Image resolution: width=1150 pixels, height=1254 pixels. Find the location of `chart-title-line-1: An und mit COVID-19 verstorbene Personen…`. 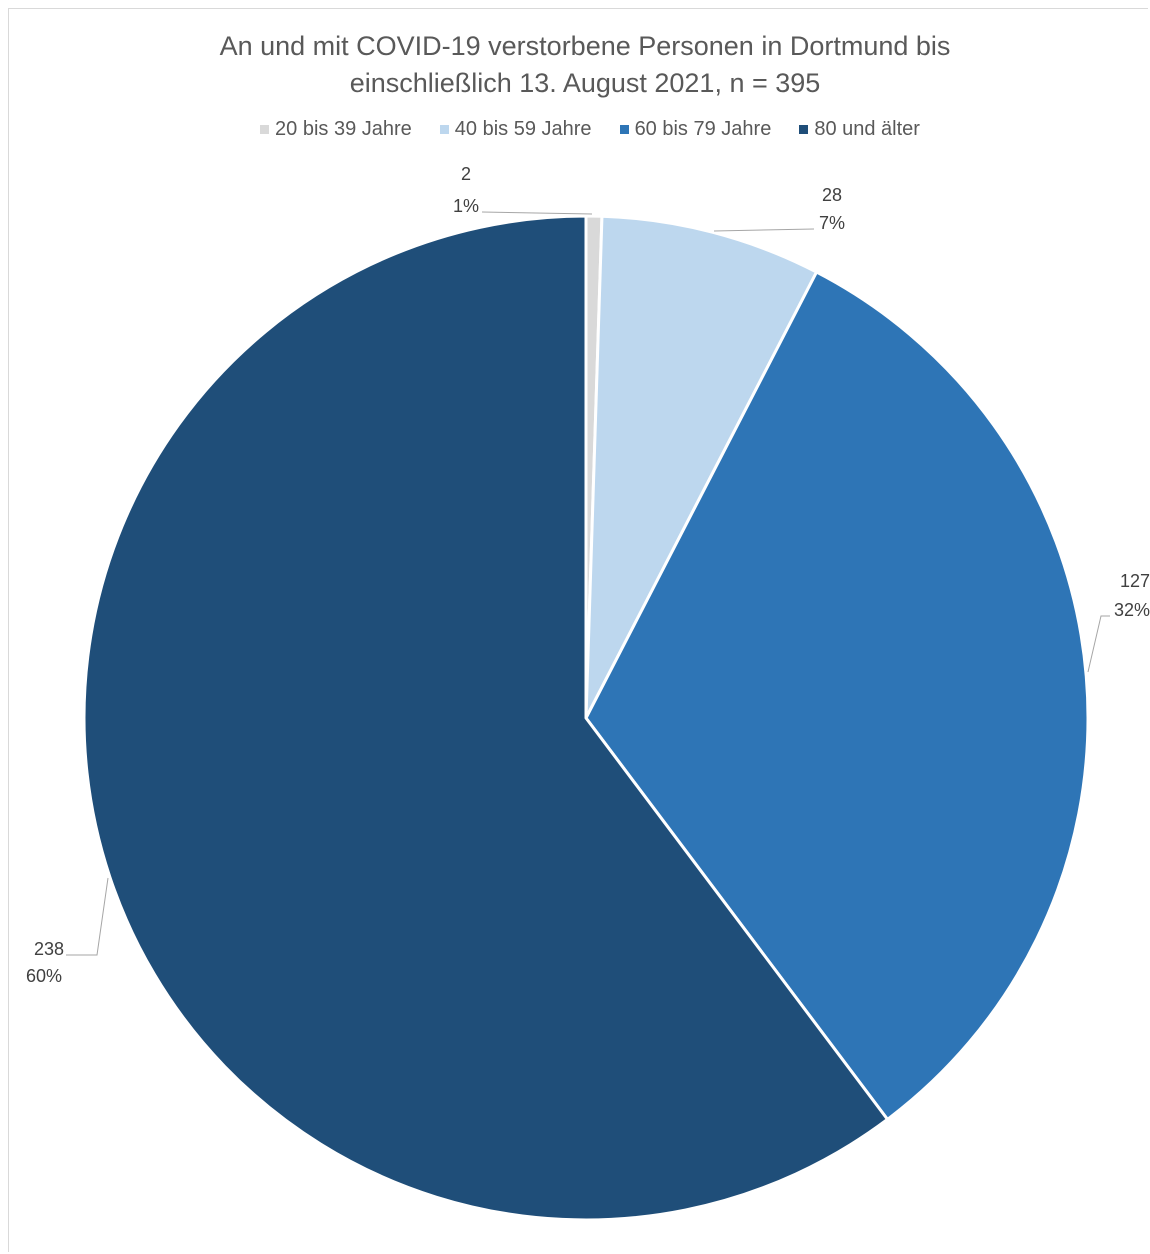

chart-title-line-1: An und mit COVID-19 verstorbene Personen… is located at coordinates (585, 46).